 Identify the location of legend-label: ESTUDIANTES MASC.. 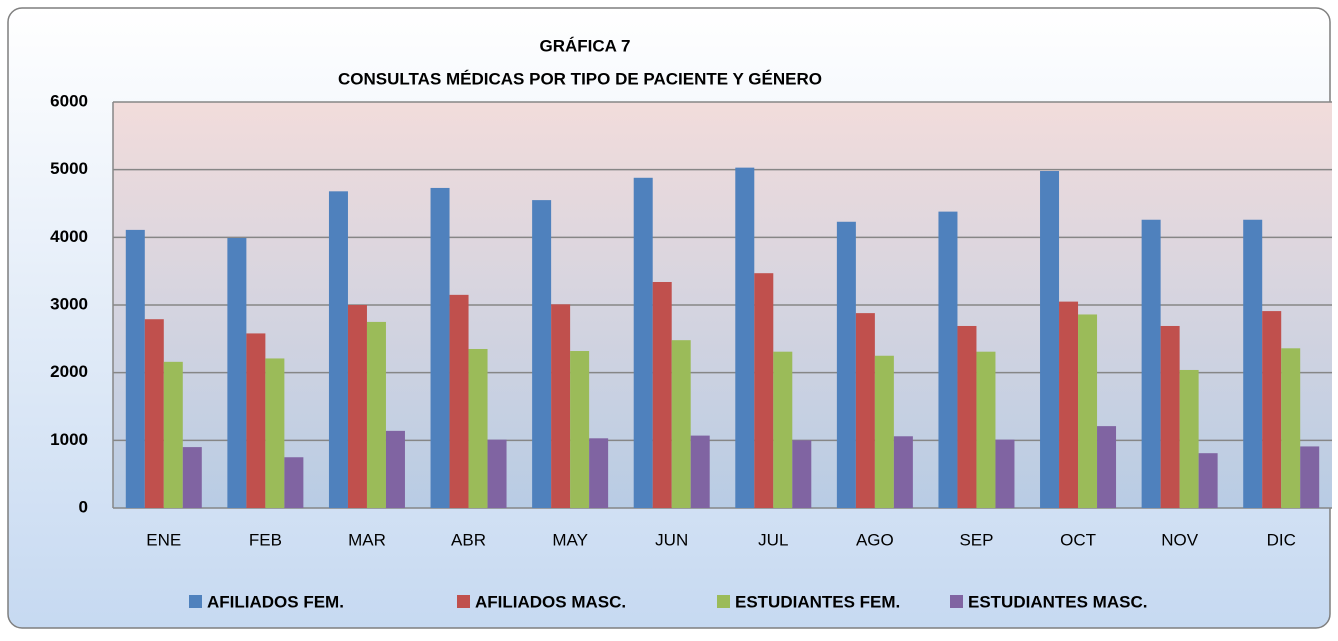
(1057, 601).